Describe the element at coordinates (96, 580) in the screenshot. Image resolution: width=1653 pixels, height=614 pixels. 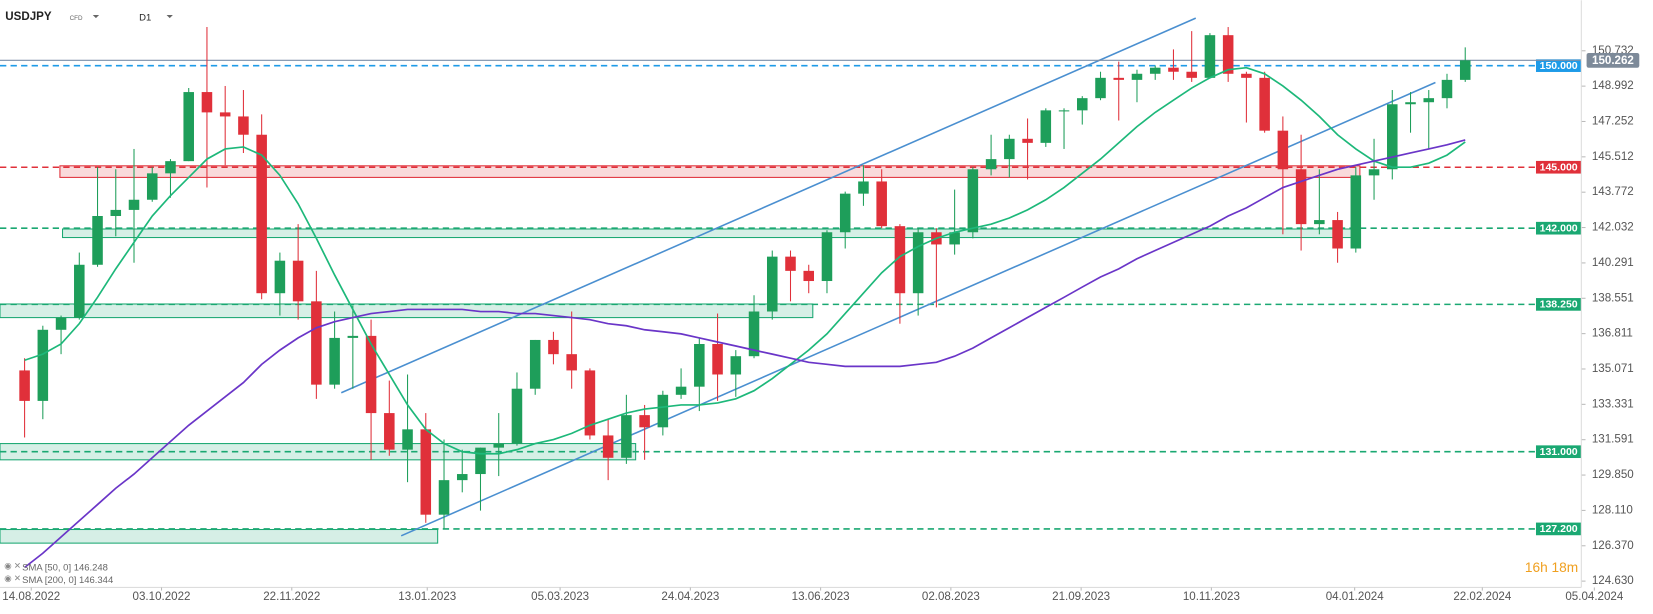
I see `legend-value: 146.344` at that location.